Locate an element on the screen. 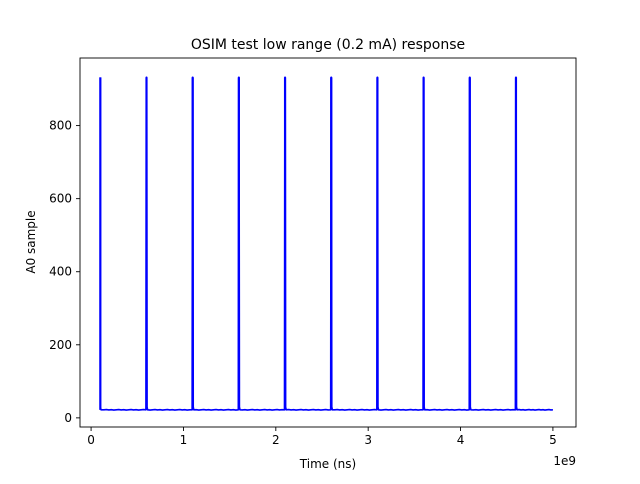 Image resolution: width=640 pixels, height=484 pixels. x-tick-label: 0 is located at coordinates (91, 440).